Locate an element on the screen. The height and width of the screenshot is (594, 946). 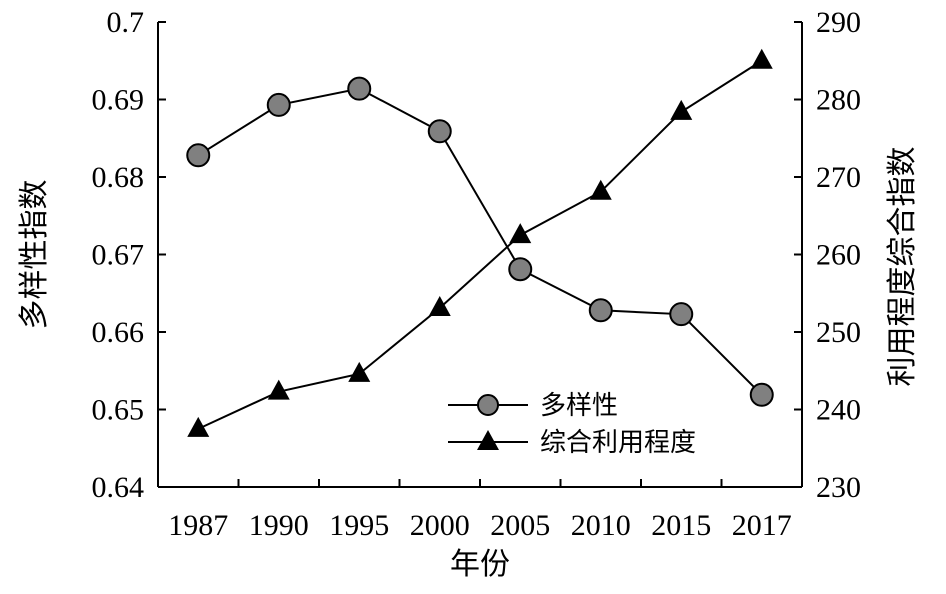
legend-triangle-marker is located at coordinates (488, 440).